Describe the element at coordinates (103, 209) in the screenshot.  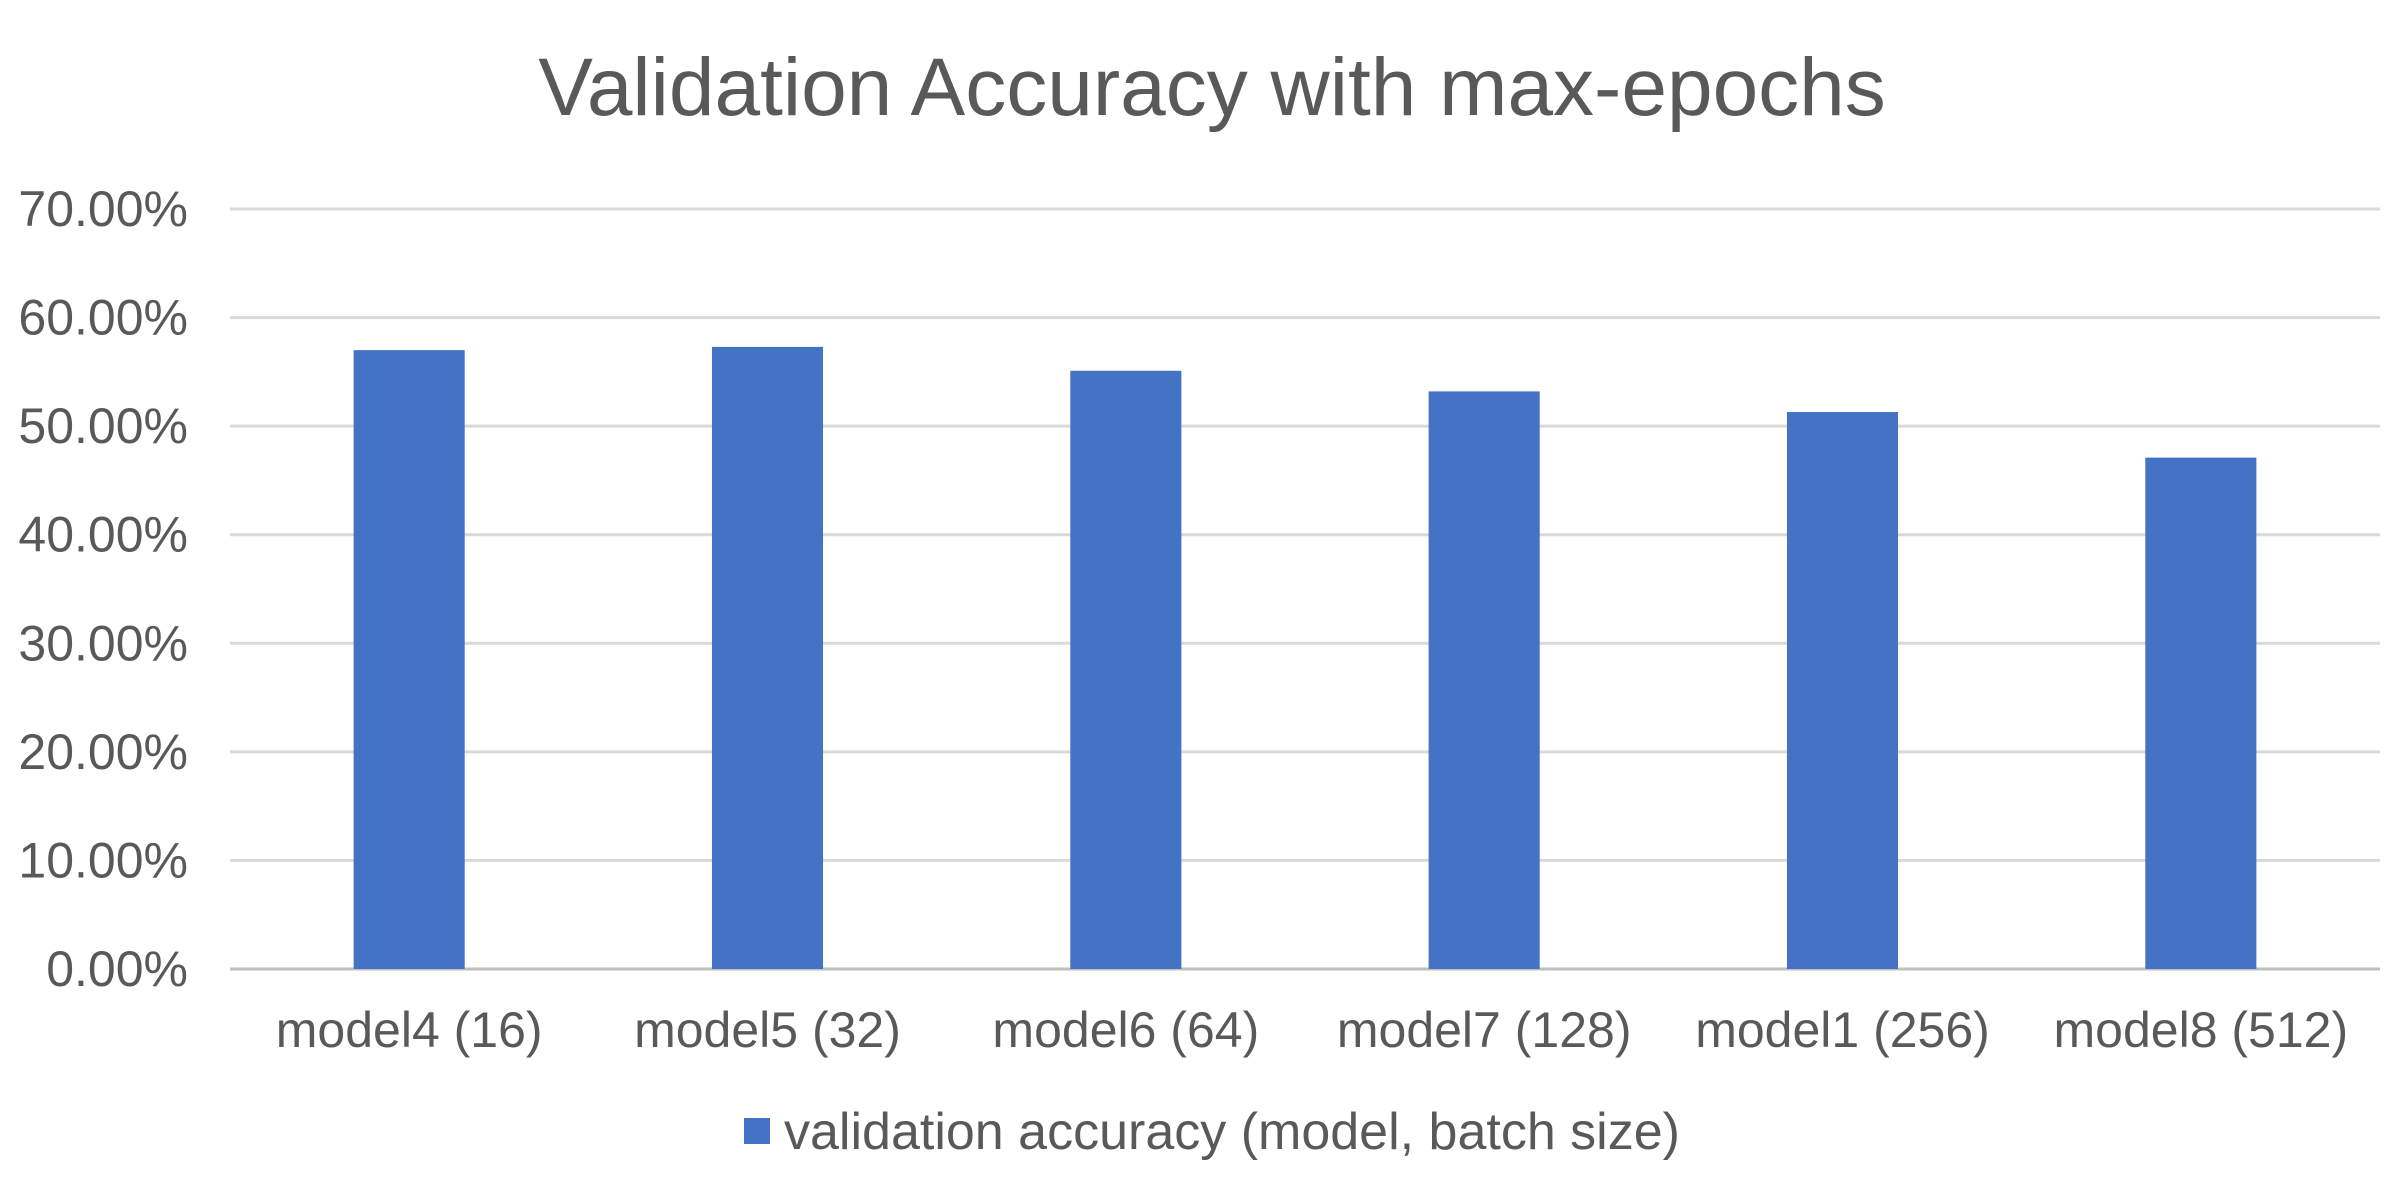
I see `y-tick-label: 70.00%` at that location.